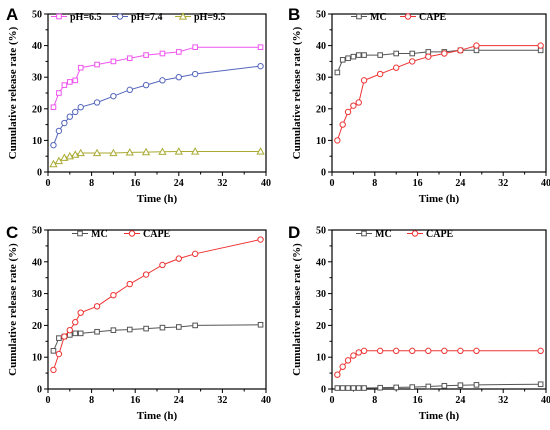  Describe the element at coordinates (460, 400) in the screenshot. I see `x-tick-label: 24` at that location.